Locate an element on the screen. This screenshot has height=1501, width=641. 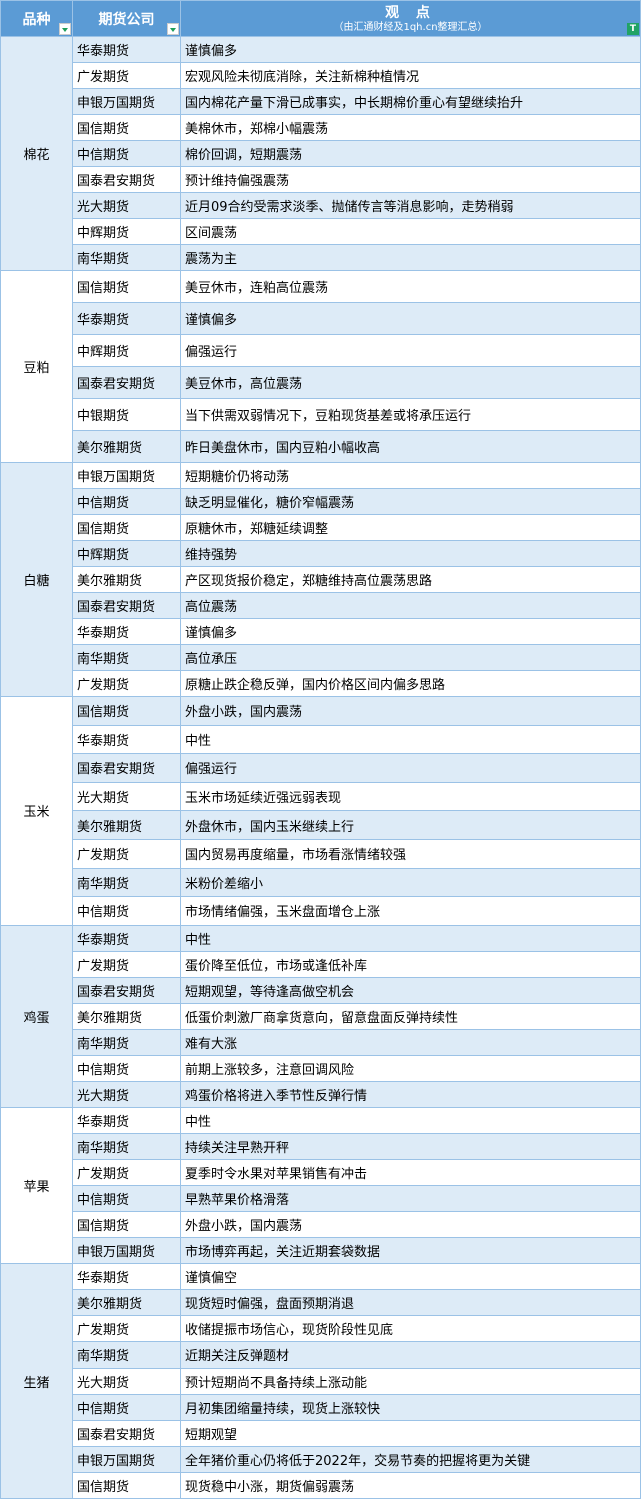
table-row: 国信期货 原糖休市，郑糖延续调整 is located at coordinates (321, 527).